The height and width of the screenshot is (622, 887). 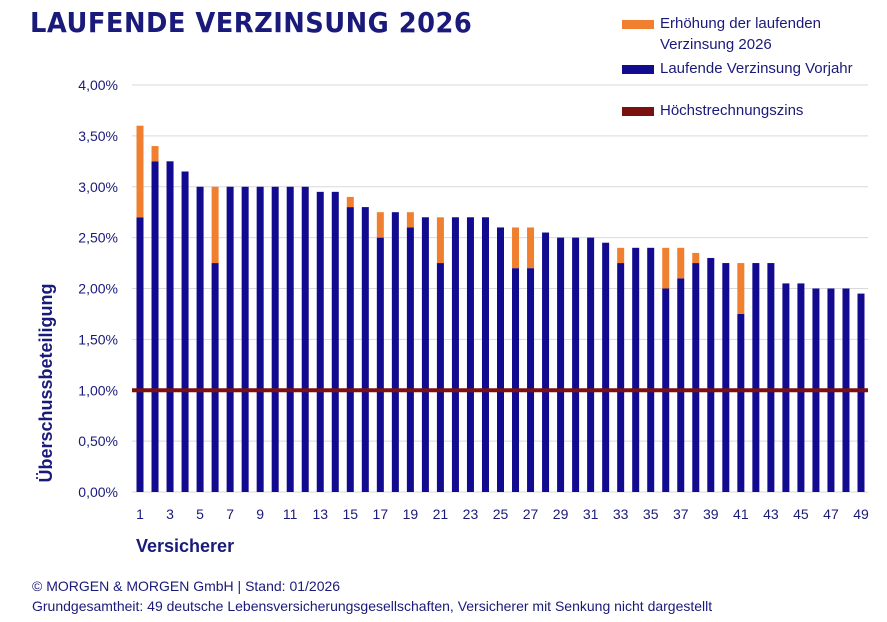 I want to click on x-tick-label: 13, so click(x=320, y=514).